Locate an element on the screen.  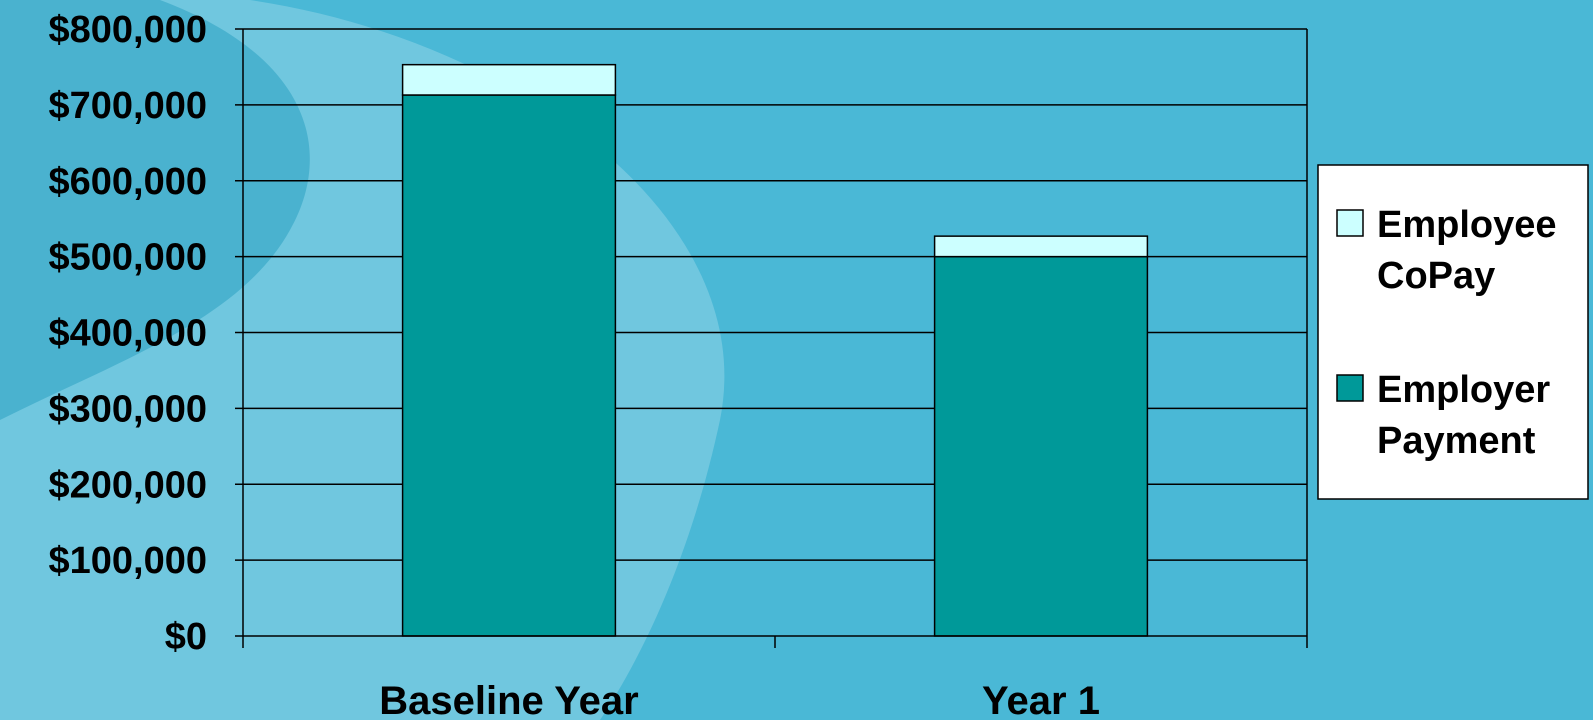
legend: Employee CoPay Employer Payment is located at coordinates (1453, 332).